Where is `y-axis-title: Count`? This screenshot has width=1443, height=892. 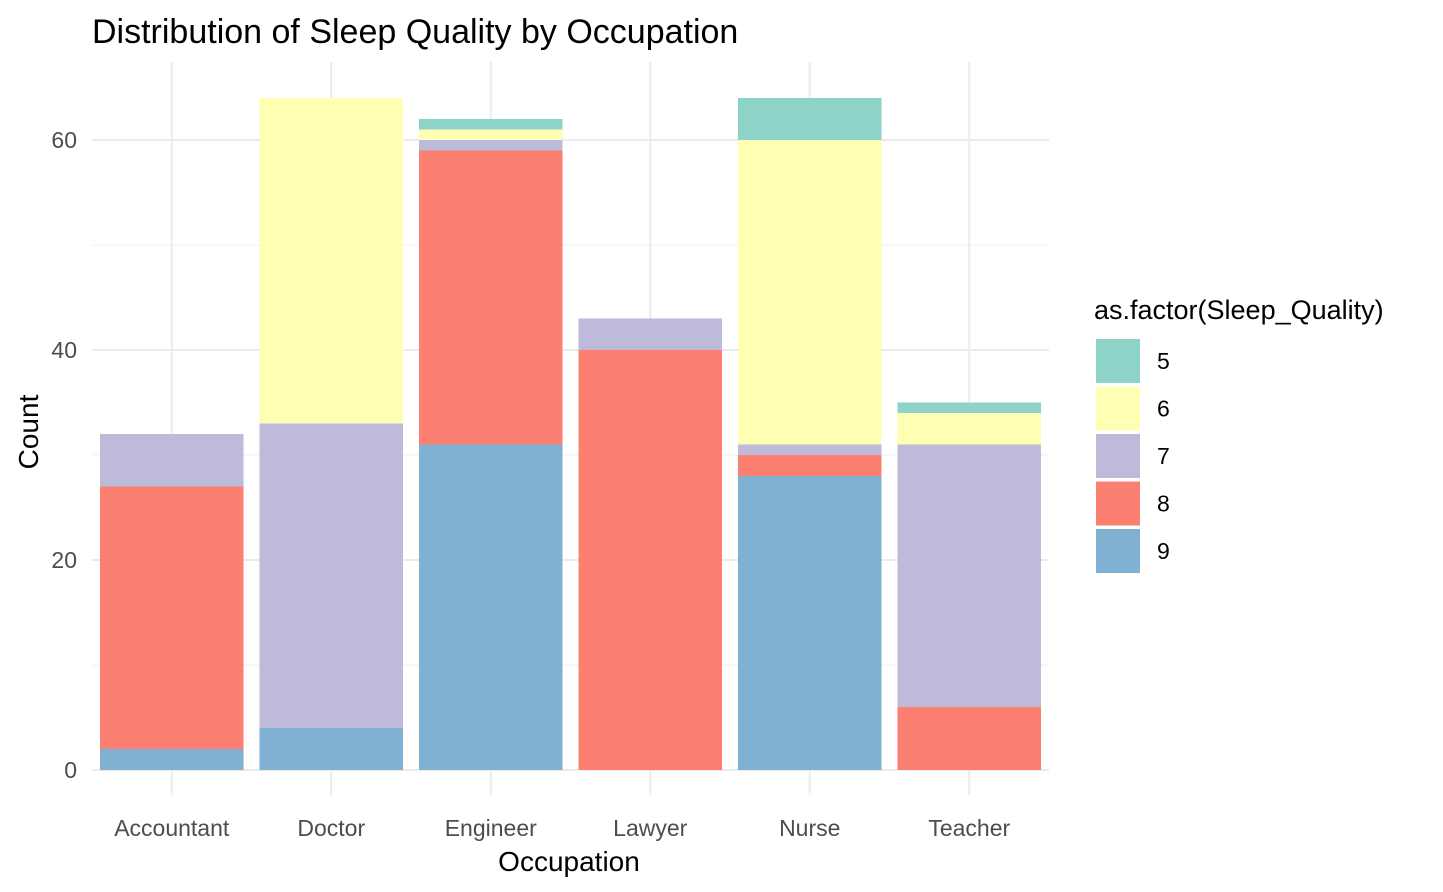
y-axis-title: Count is located at coordinates (28, 431).